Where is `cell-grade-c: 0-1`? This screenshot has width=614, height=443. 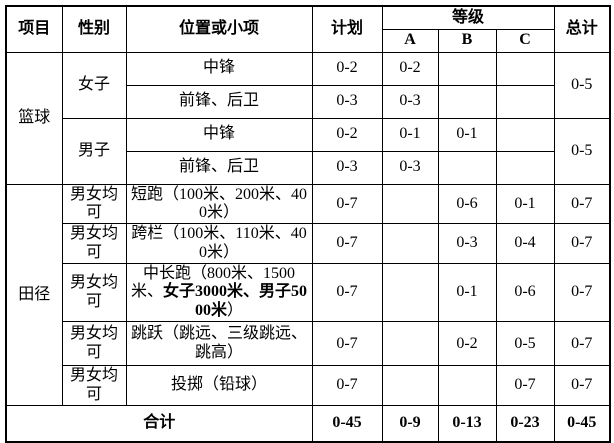
cell-grade-c: 0-1 is located at coordinates (525, 204).